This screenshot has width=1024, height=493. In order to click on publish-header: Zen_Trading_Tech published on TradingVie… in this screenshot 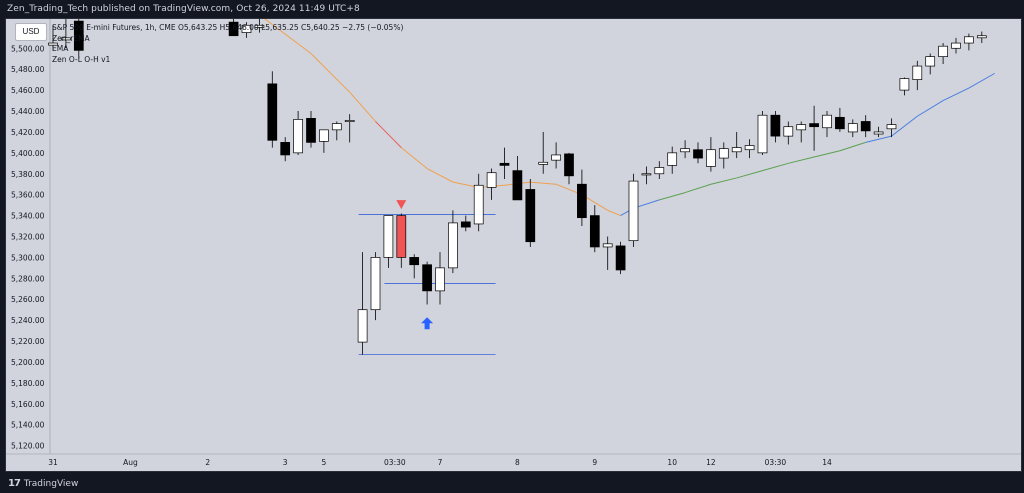, I will do `click(512, 10)`.